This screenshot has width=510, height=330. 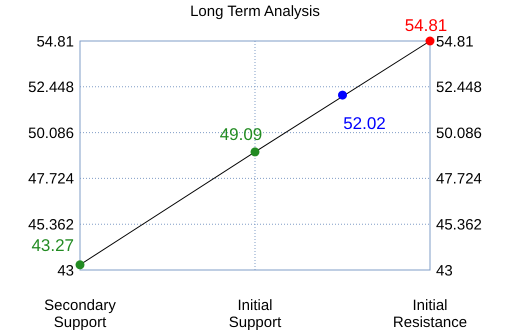 I want to click on y2-tick-label: 54.81, so click(x=455, y=41).